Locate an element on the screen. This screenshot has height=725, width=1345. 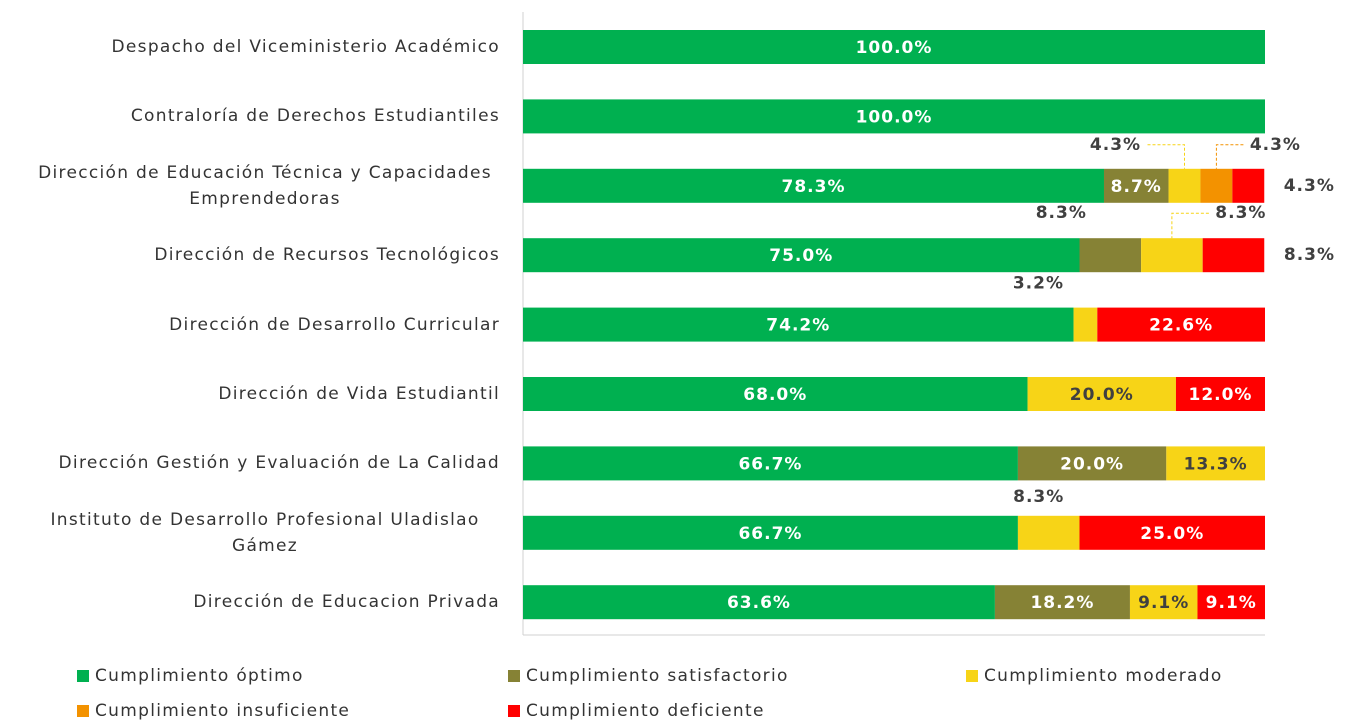
data-label: 18.2% is located at coordinates (1062, 603).